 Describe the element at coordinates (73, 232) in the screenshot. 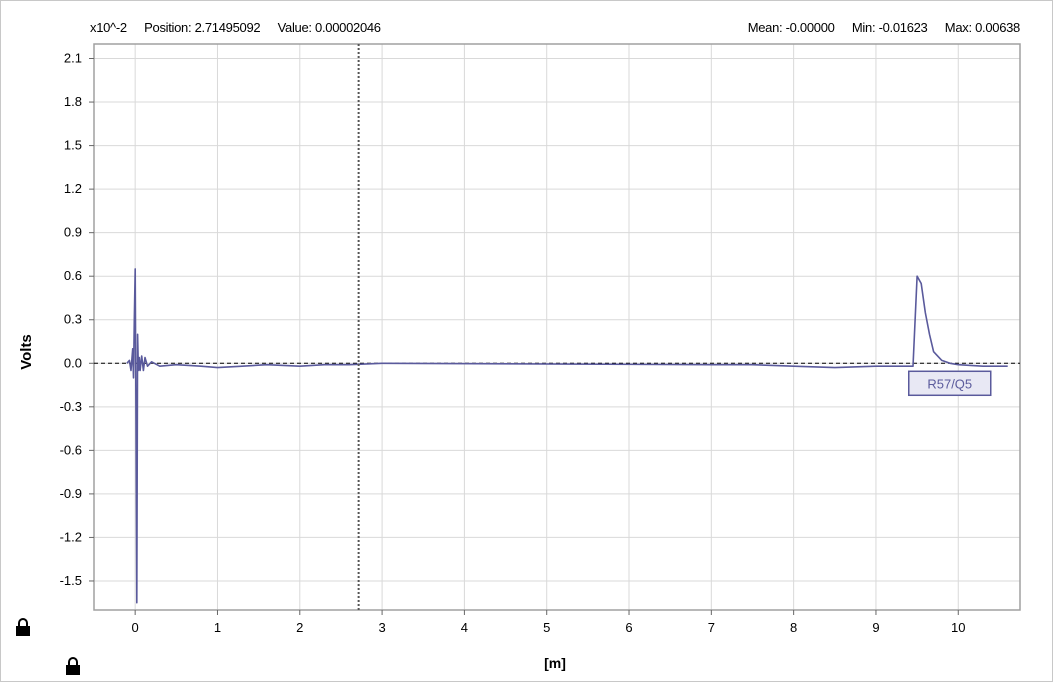

I see `y-tick-label: 0.9` at that location.